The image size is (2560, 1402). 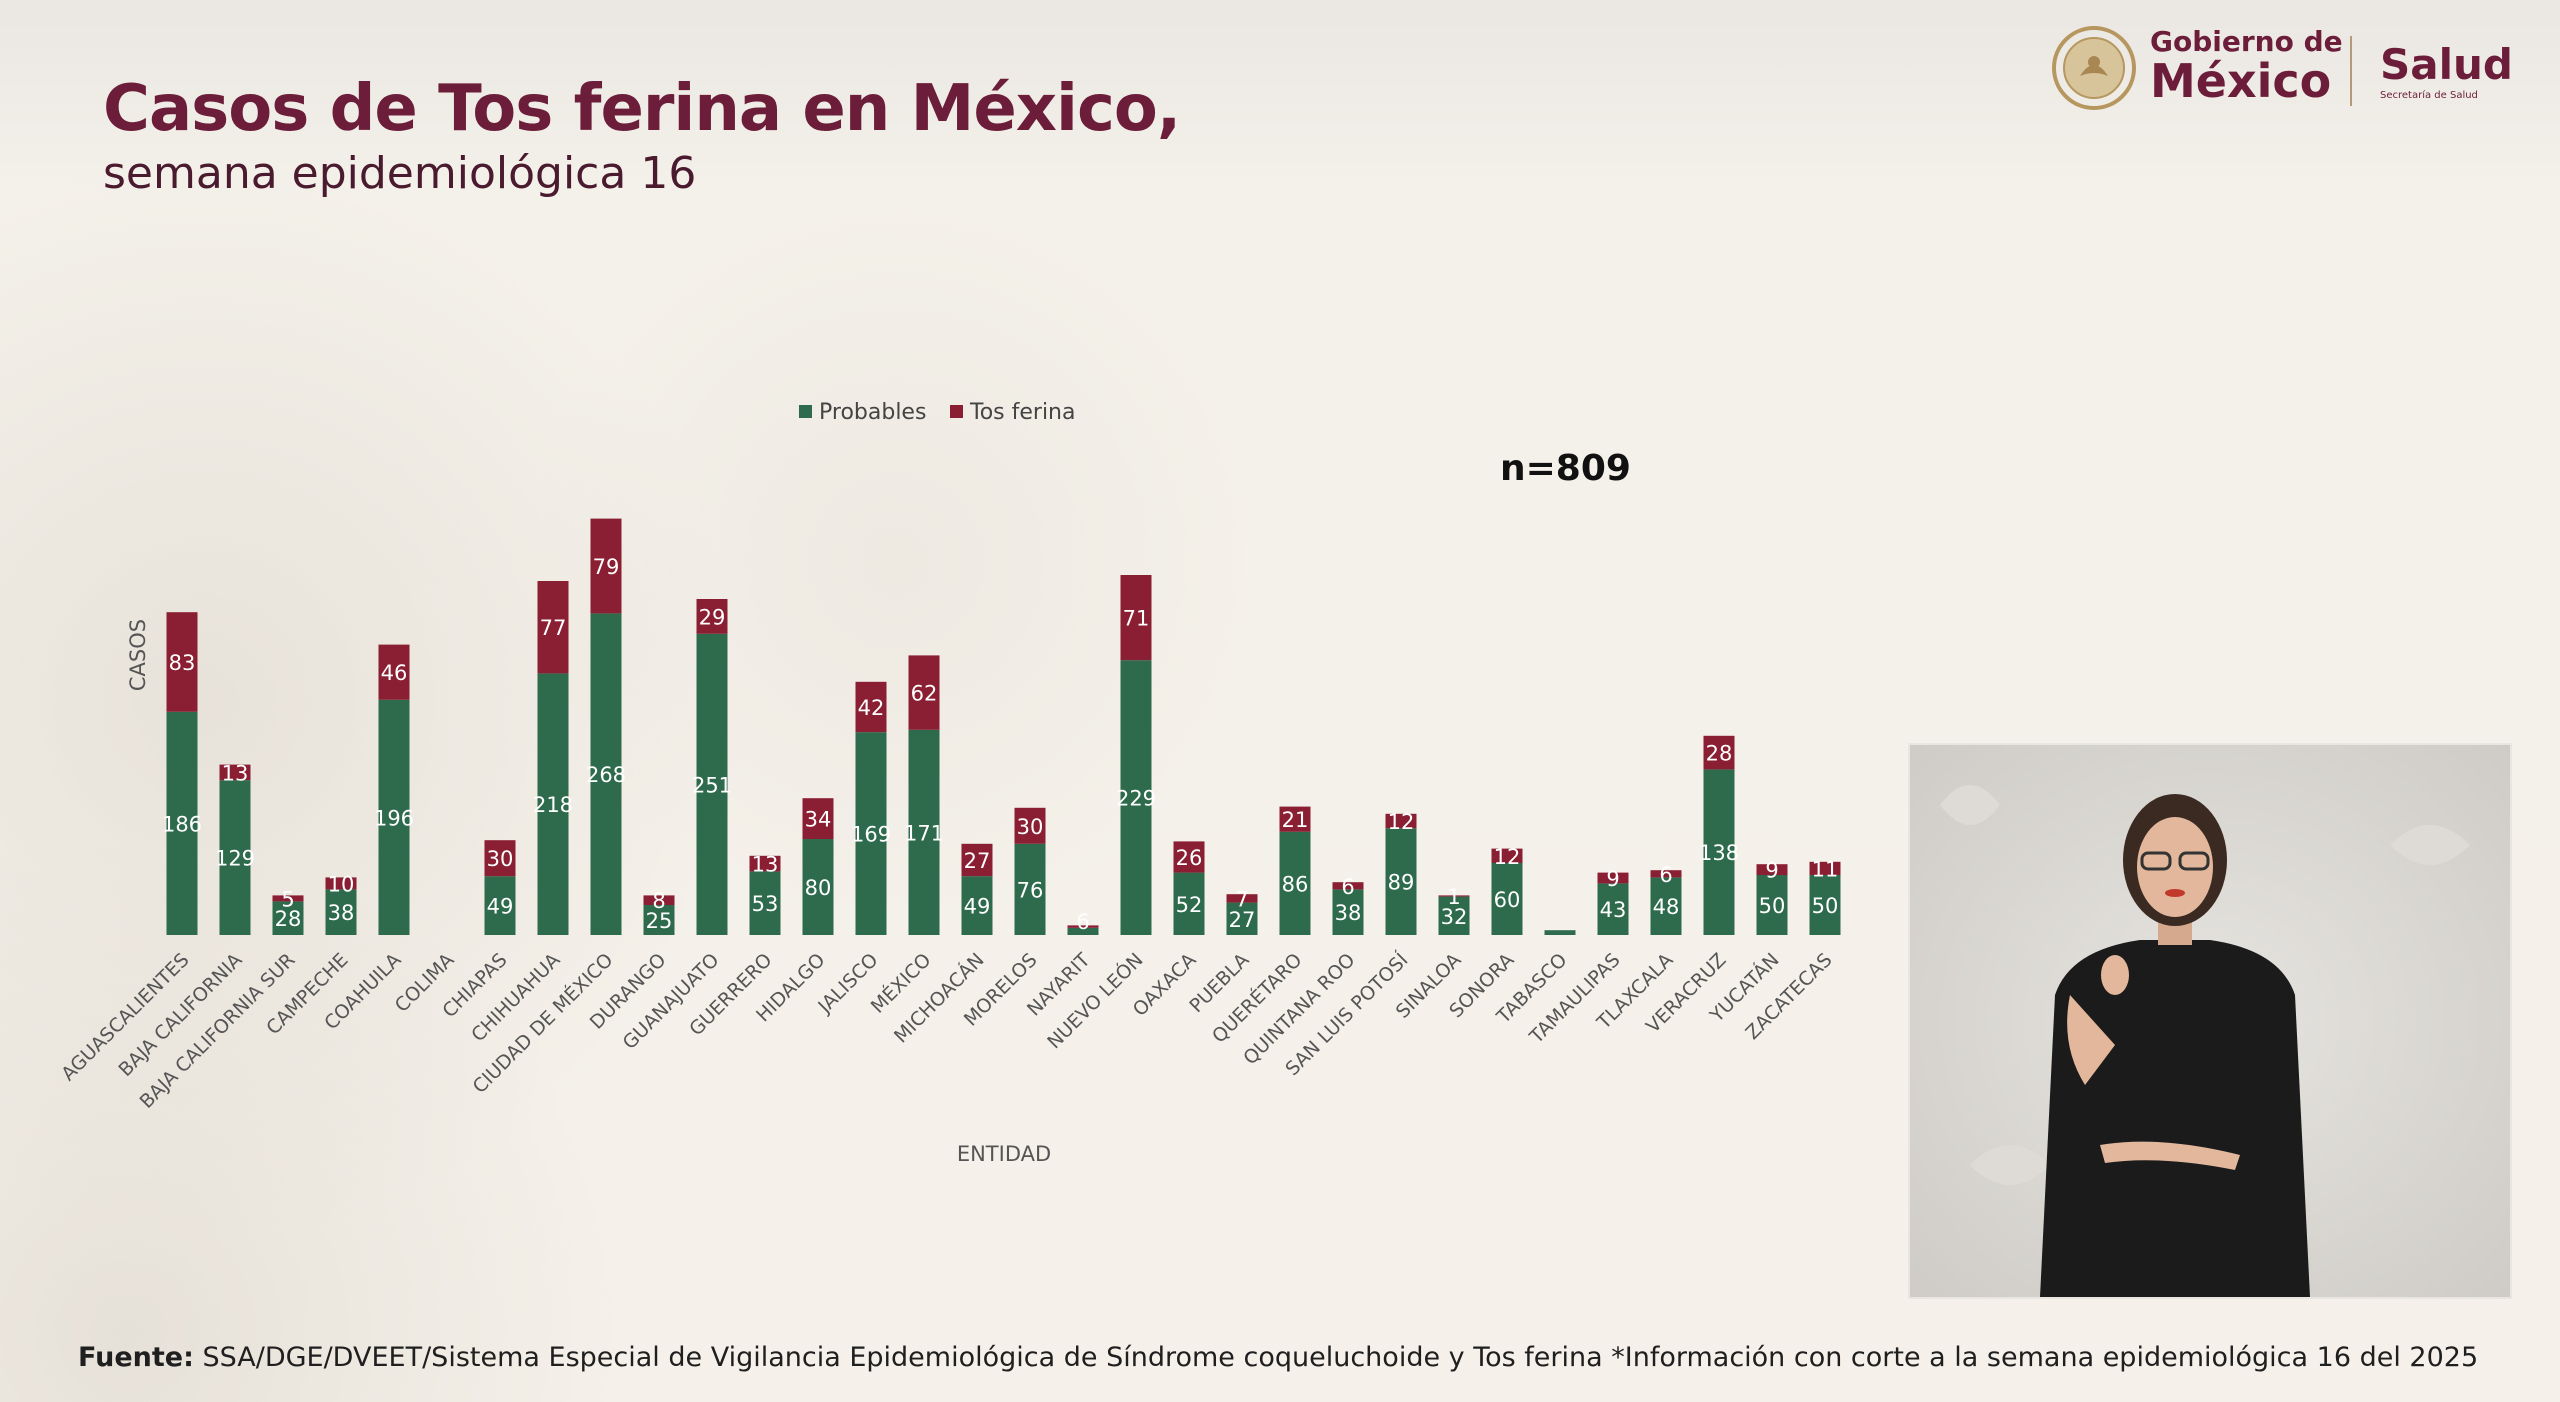 I want to click on bar-tos-ferina-coahuila, so click(x=394, y=672).